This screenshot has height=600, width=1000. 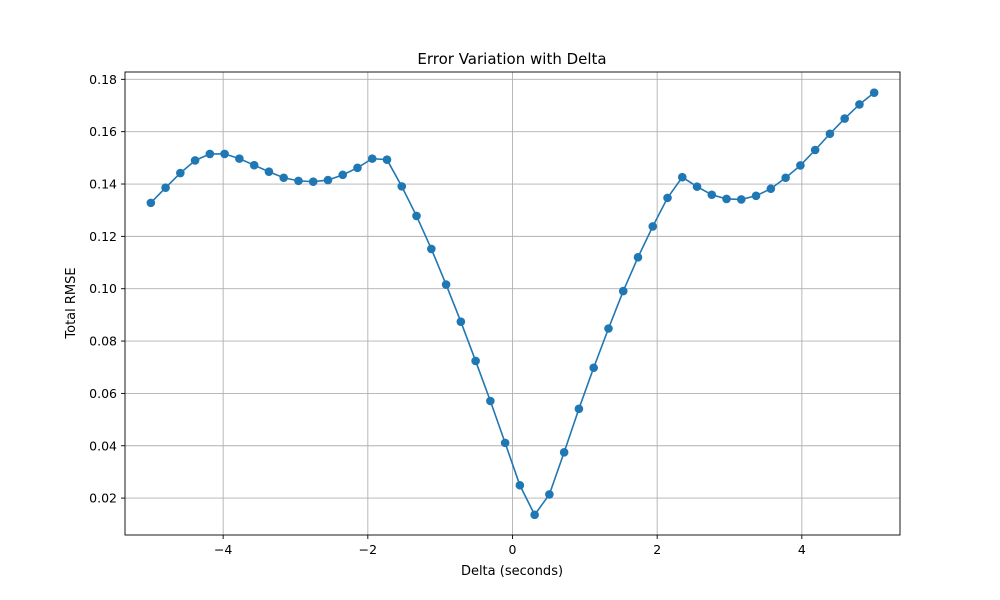 I want to click on x-axis: −4 −2 0 2 4, so click(x=510, y=546).